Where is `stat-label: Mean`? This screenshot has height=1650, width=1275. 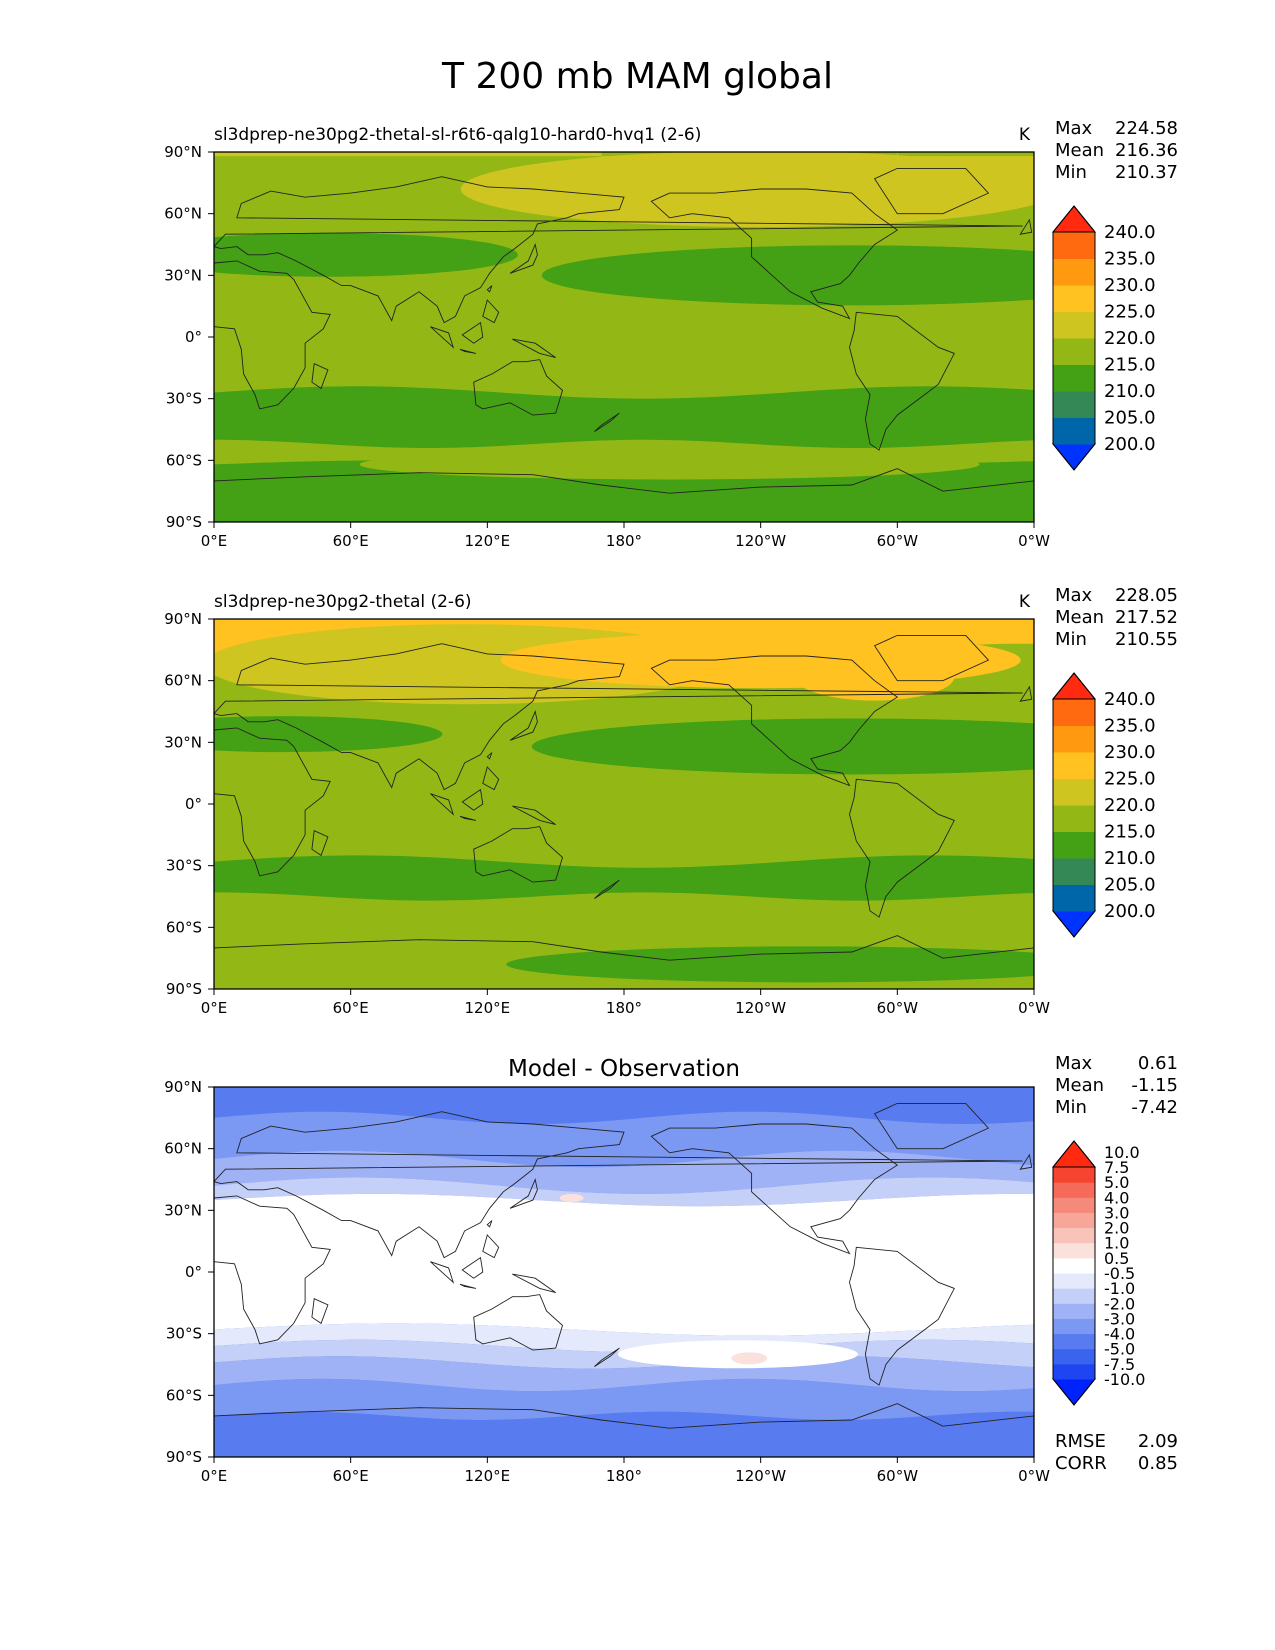
stat-label: Mean is located at coordinates (1079, 150).